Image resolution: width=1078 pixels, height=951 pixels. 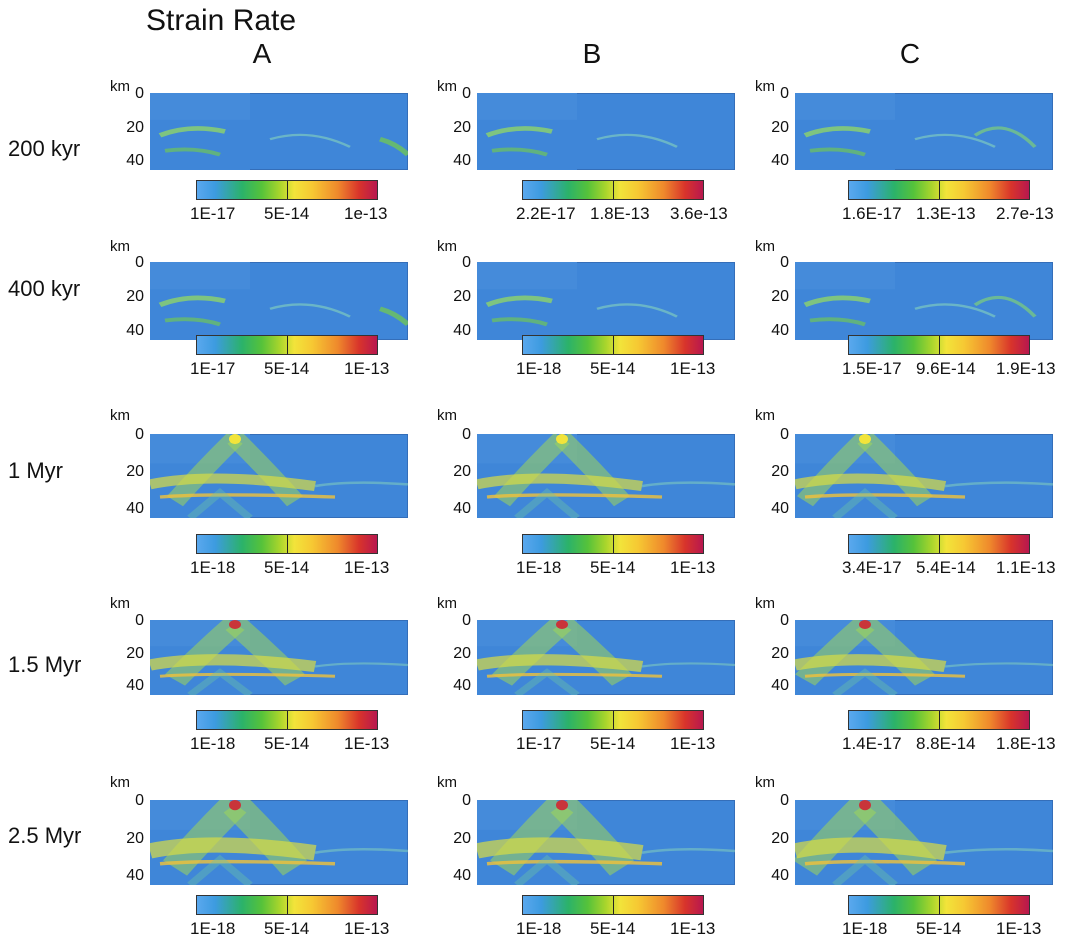 I want to click on column-header-a: A, so click(x=262, y=53).